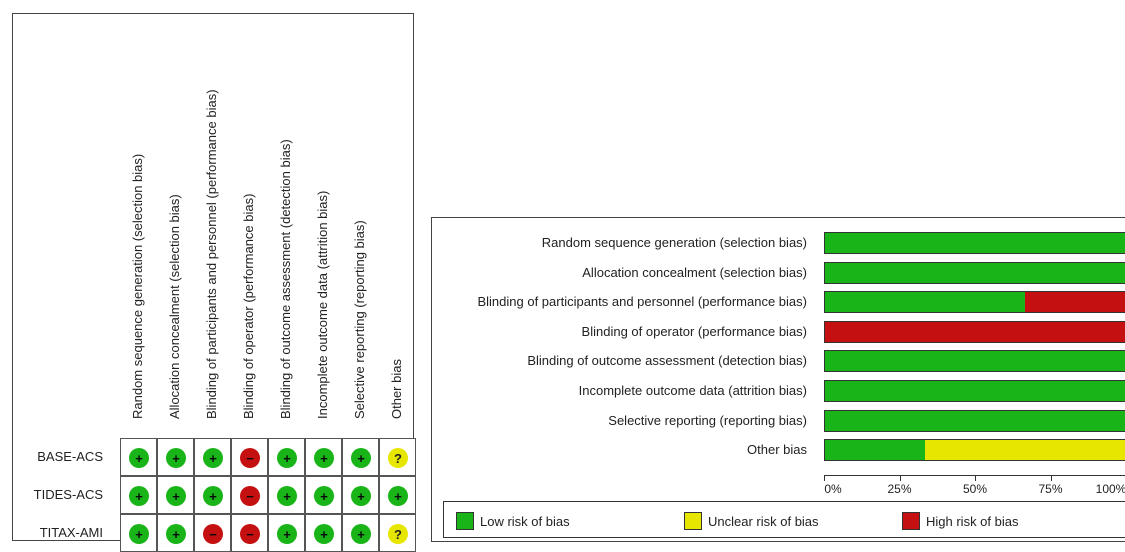  What do you see at coordinates (694, 272) in the screenshot?
I see `domain-label: Allocation concealment (selection bias)` at bounding box center [694, 272].